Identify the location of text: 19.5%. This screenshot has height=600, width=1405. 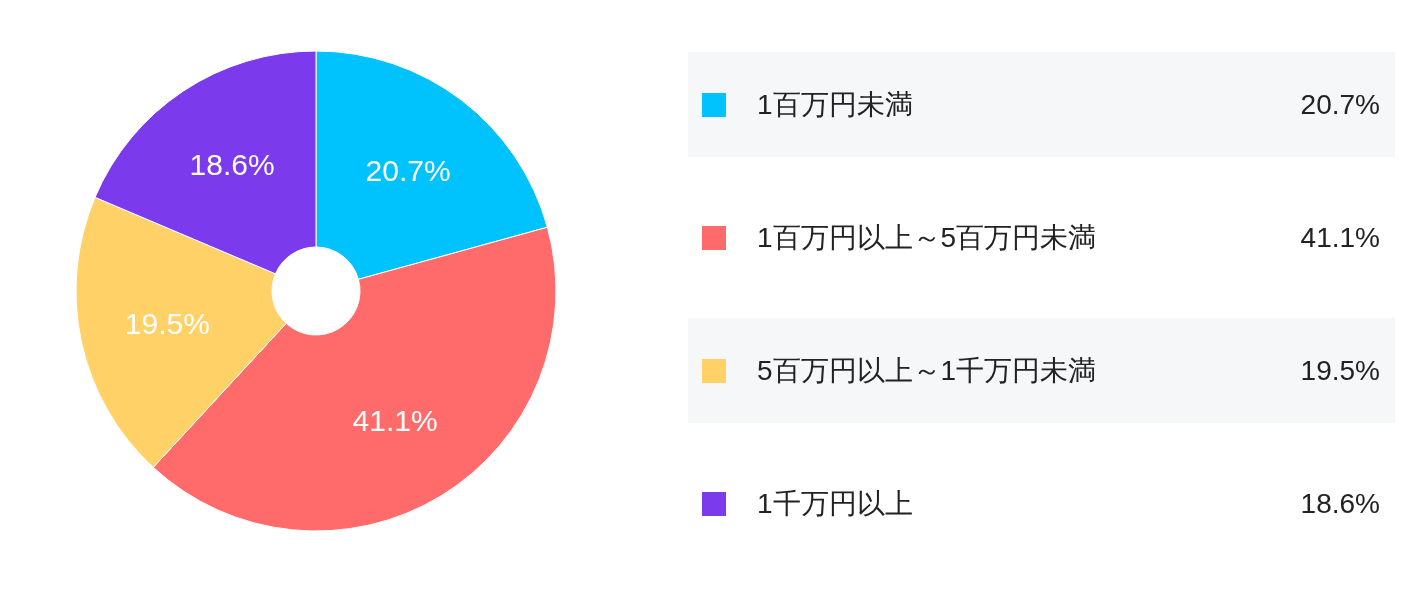
(1340, 370).